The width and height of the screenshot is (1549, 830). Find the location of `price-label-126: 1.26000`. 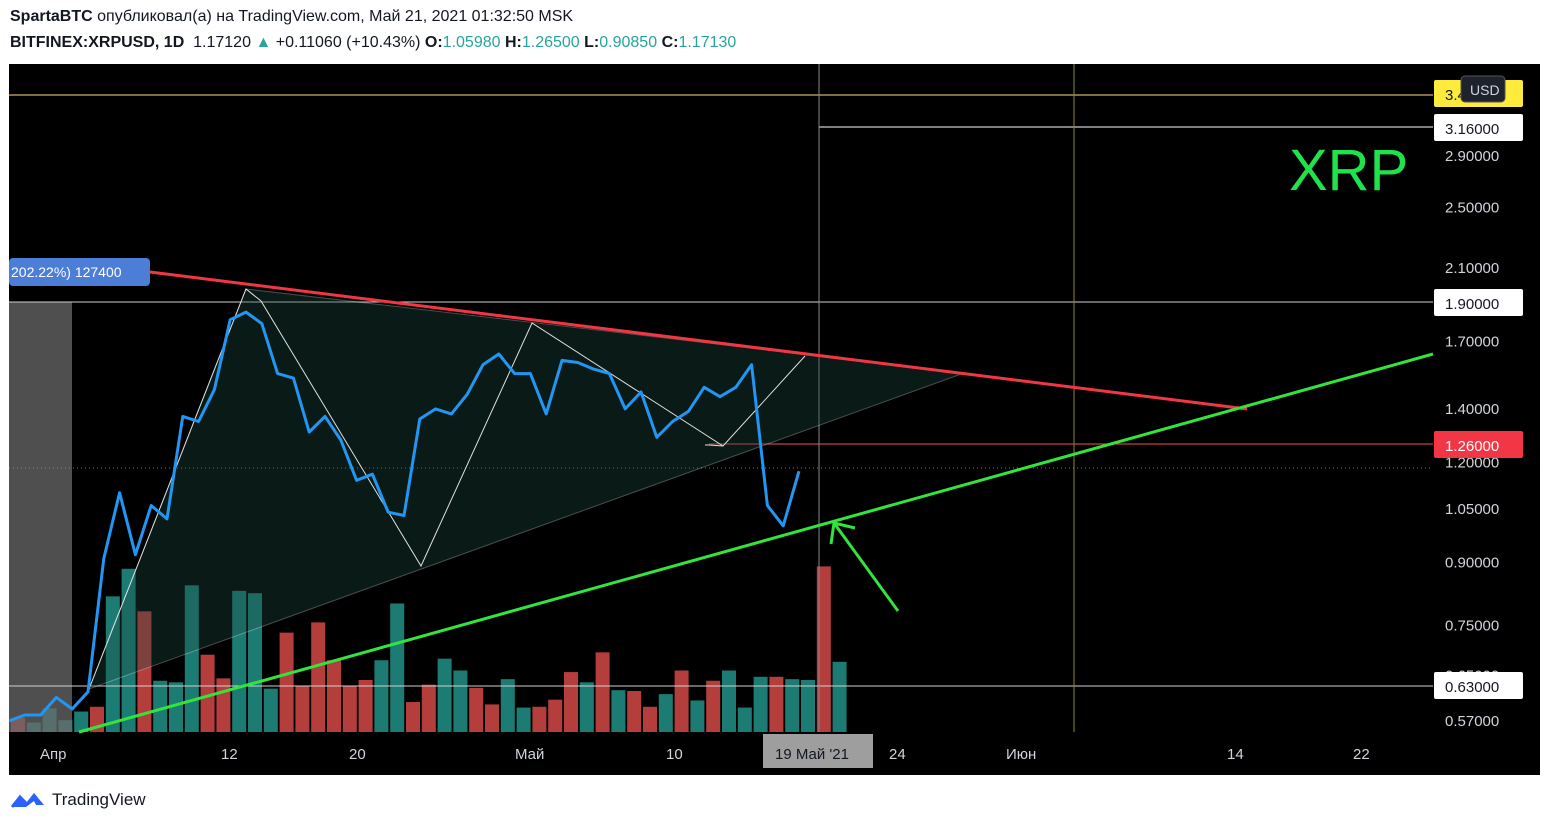

price-label-126: 1.26000 is located at coordinates (1472, 446).